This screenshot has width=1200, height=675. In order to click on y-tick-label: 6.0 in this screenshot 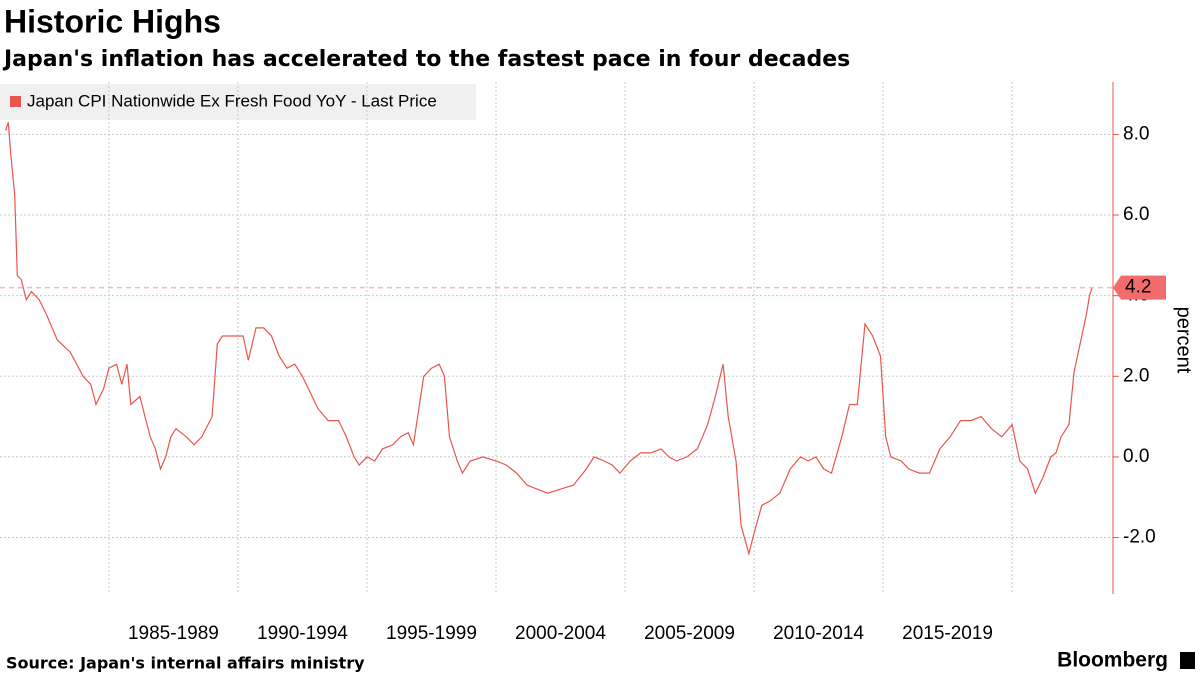, I will do `click(1136, 214)`.